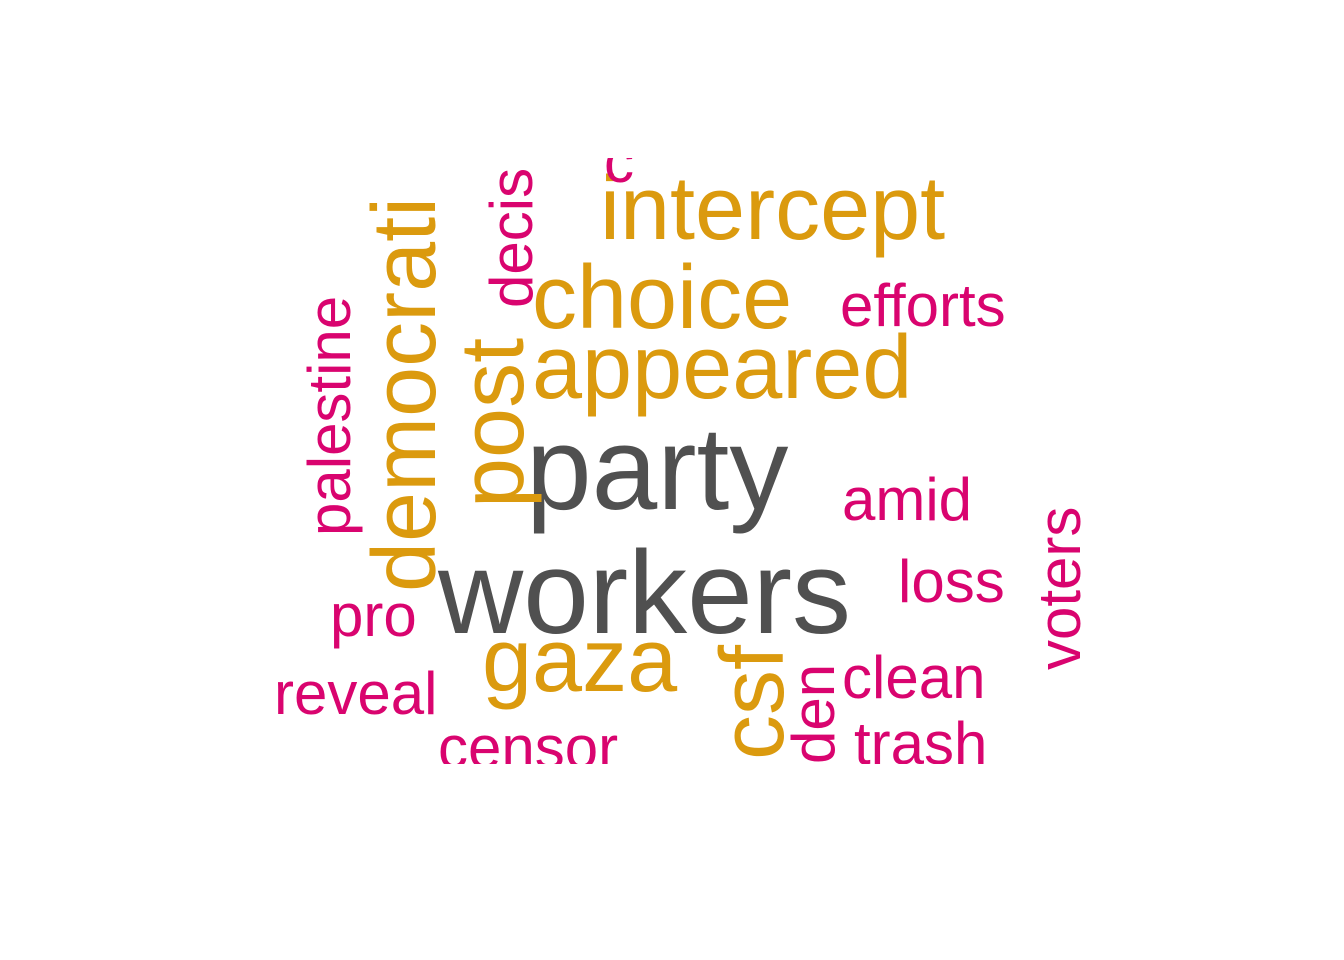 The image size is (1344, 960). What do you see at coordinates (356, 693) in the screenshot?
I see `word-reveal: reveal` at bounding box center [356, 693].